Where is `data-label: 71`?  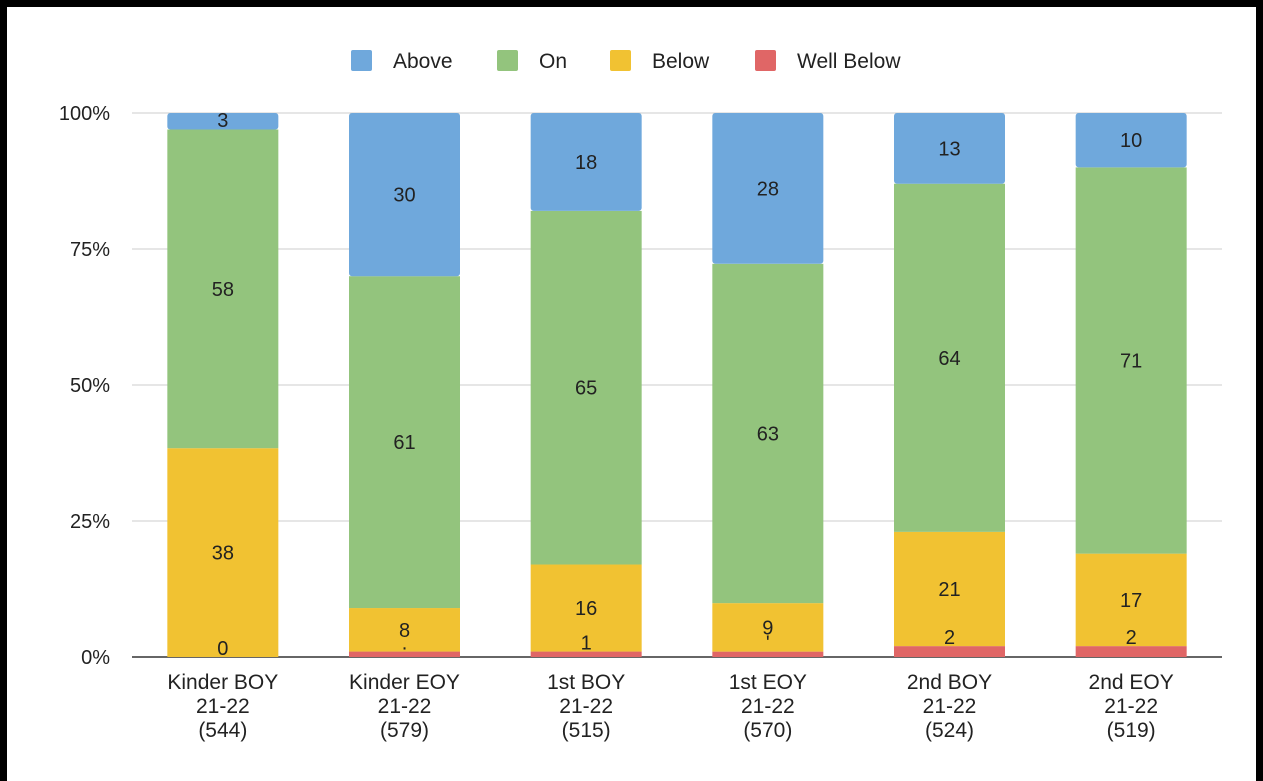 data-label: 71 is located at coordinates (1131, 362).